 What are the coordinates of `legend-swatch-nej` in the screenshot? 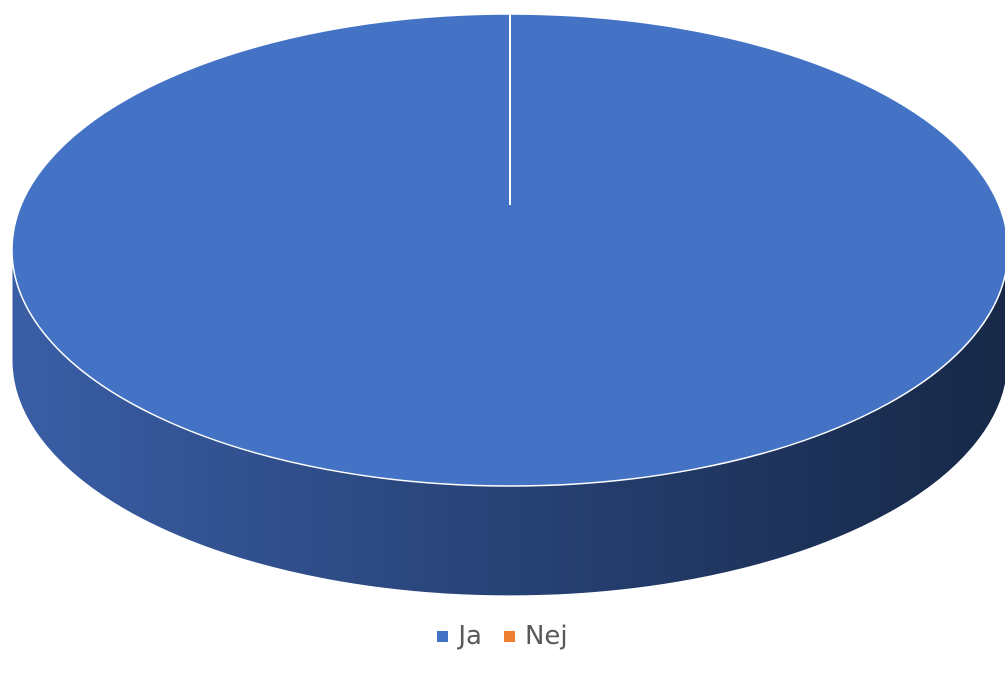 It's located at (509, 636).